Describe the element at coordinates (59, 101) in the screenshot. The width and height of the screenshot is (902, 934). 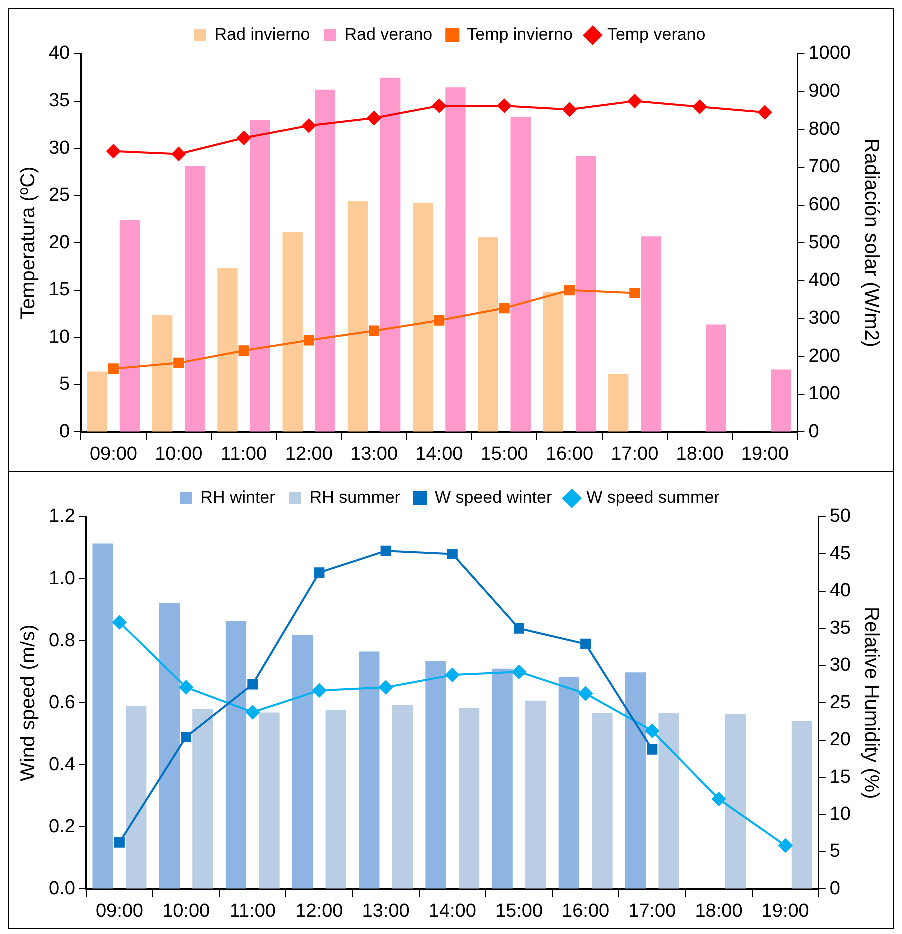
I see `y-tick-label: 35` at that location.